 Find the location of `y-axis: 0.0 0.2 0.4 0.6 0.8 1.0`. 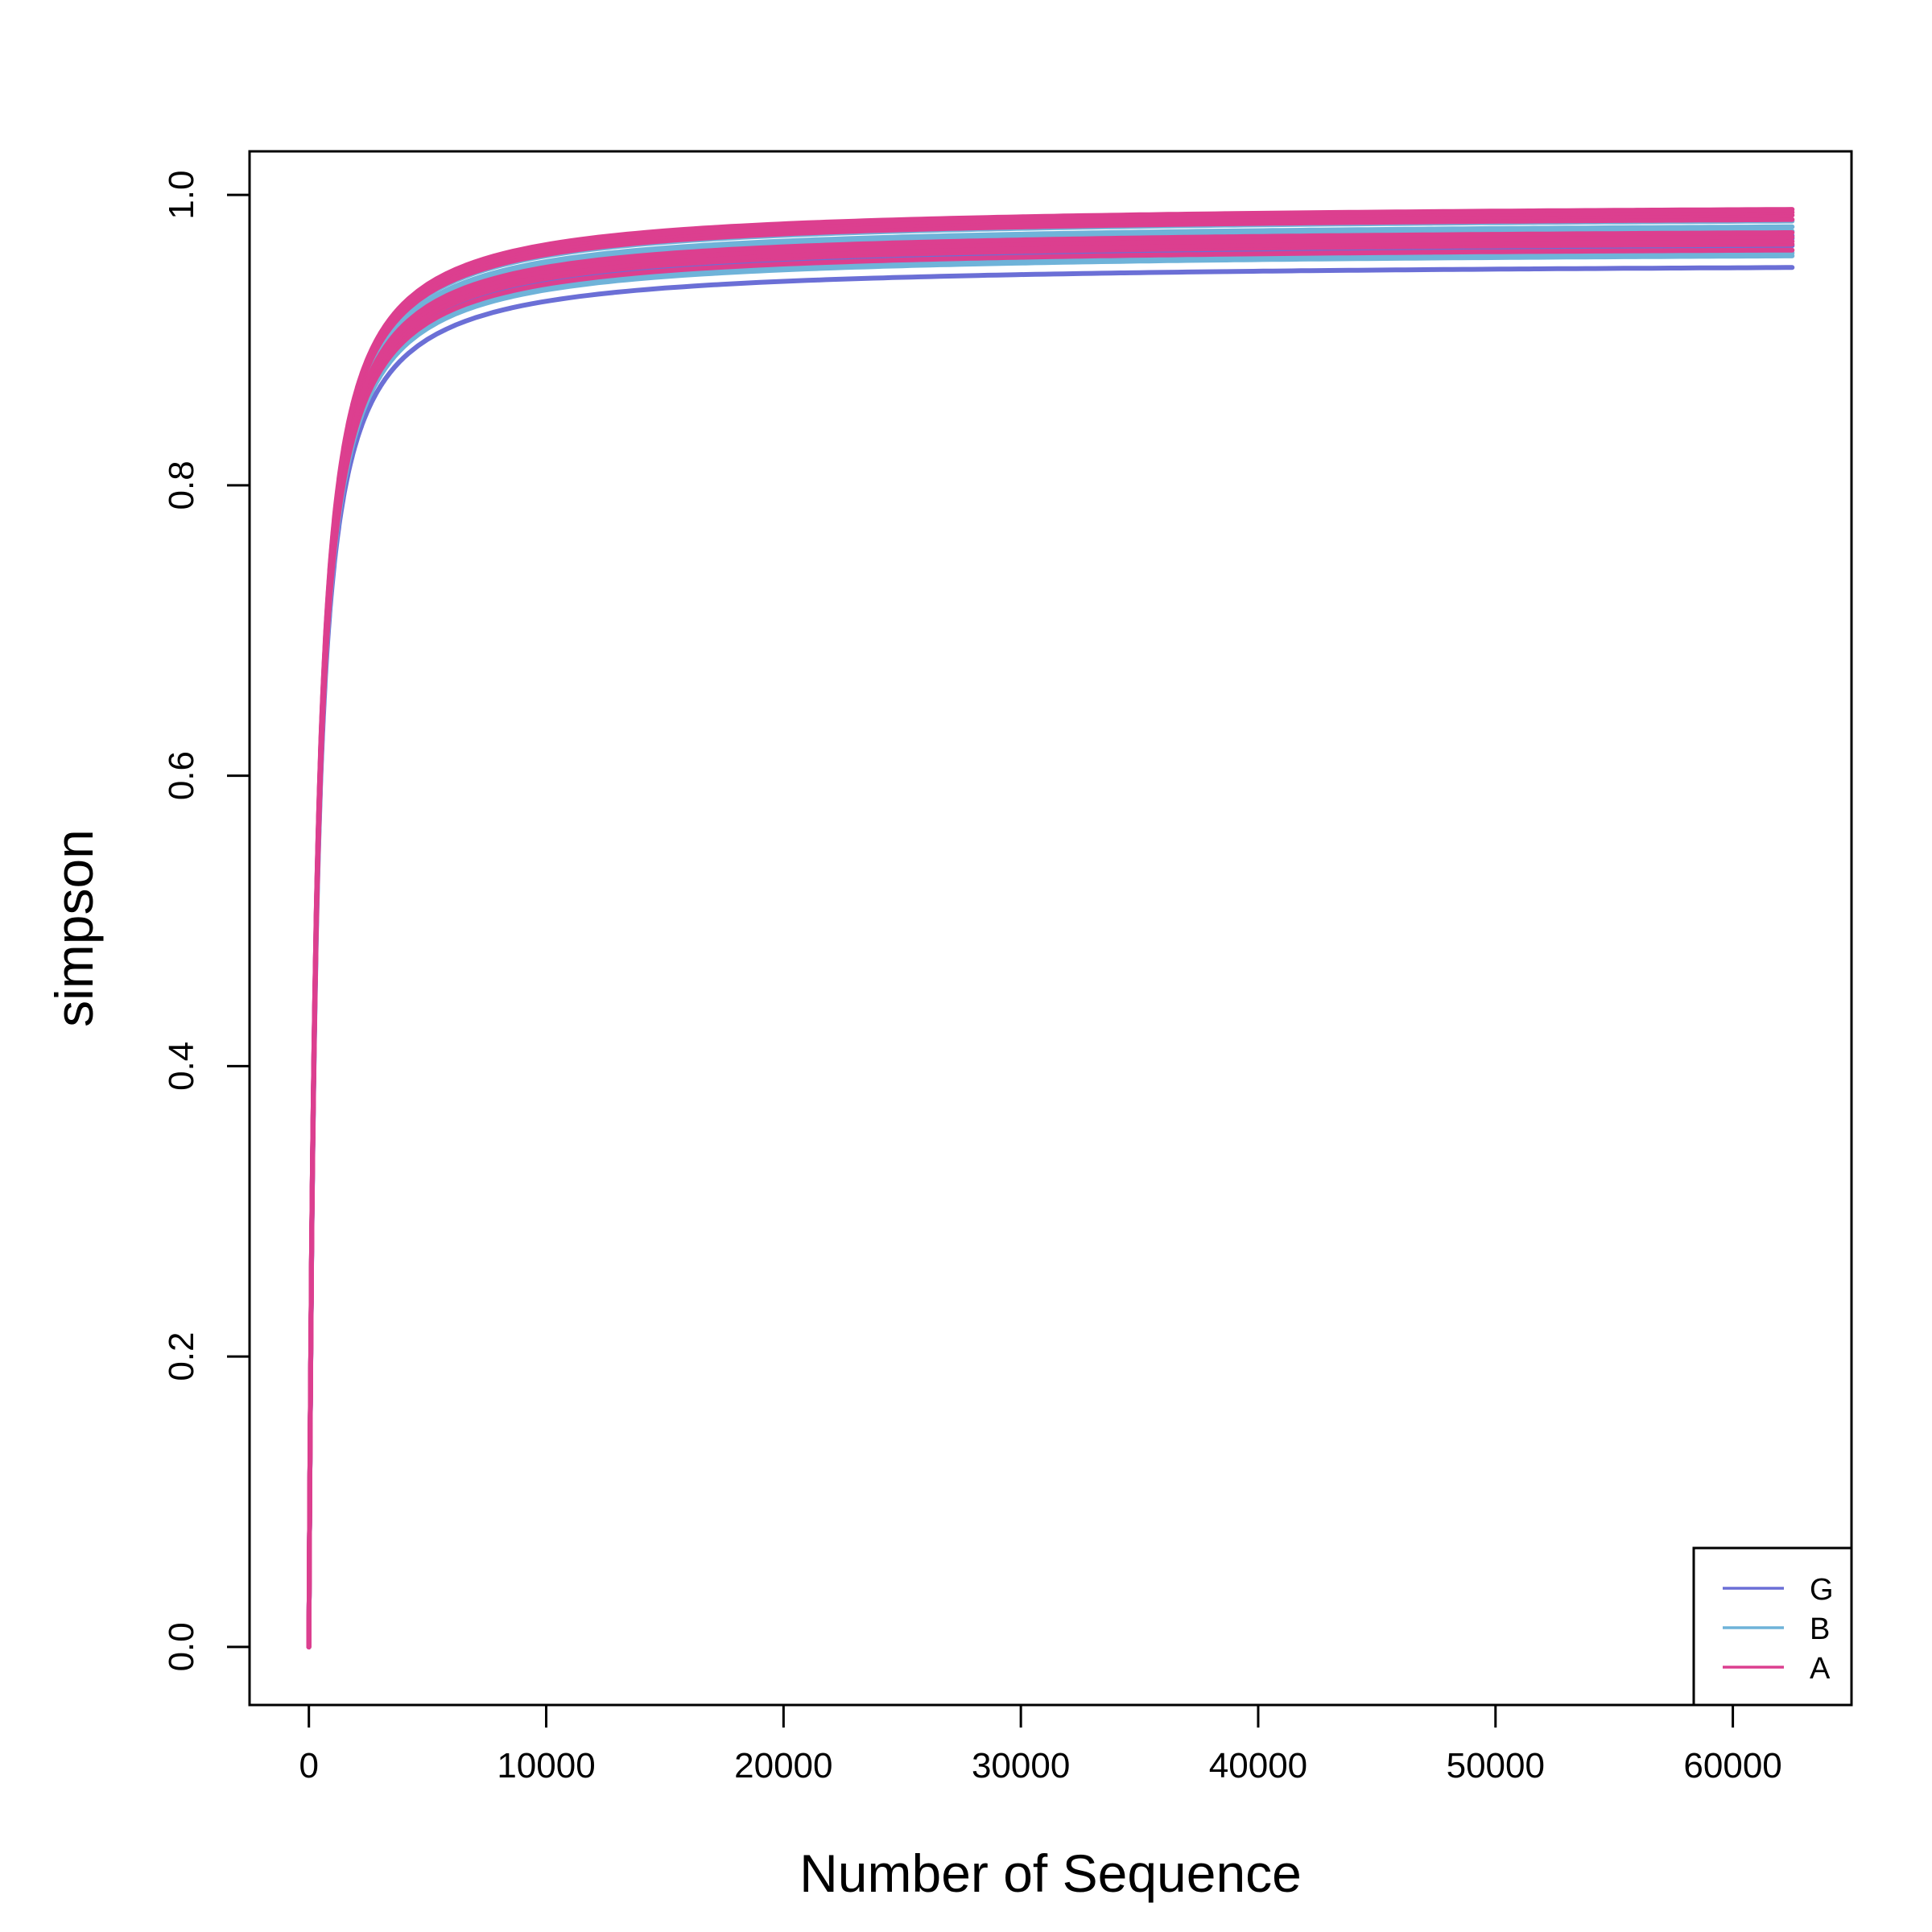

y-axis: 0.0 0.2 0.4 0.6 0.8 1.0 is located at coordinates (206, 921).